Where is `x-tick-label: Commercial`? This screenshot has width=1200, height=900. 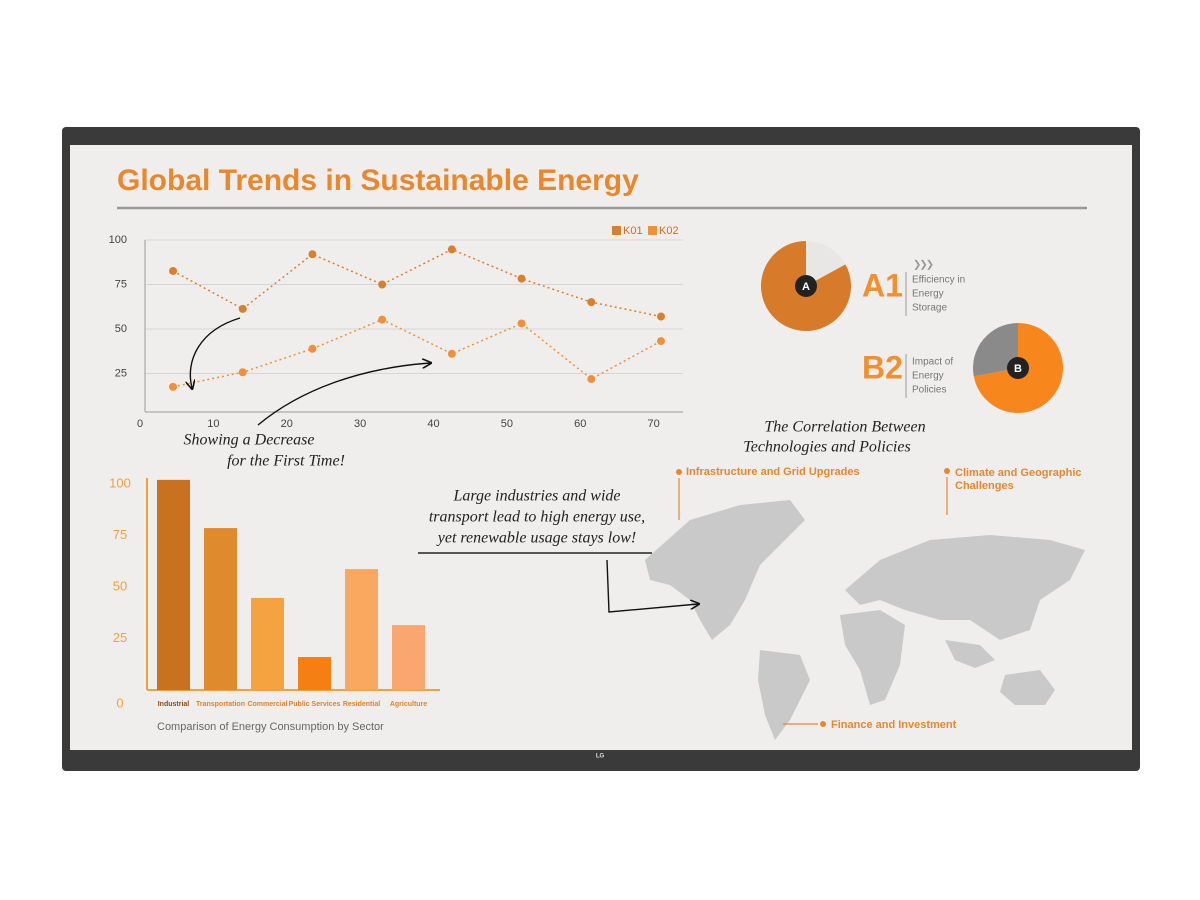
x-tick-label: Commercial is located at coordinates (267, 704).